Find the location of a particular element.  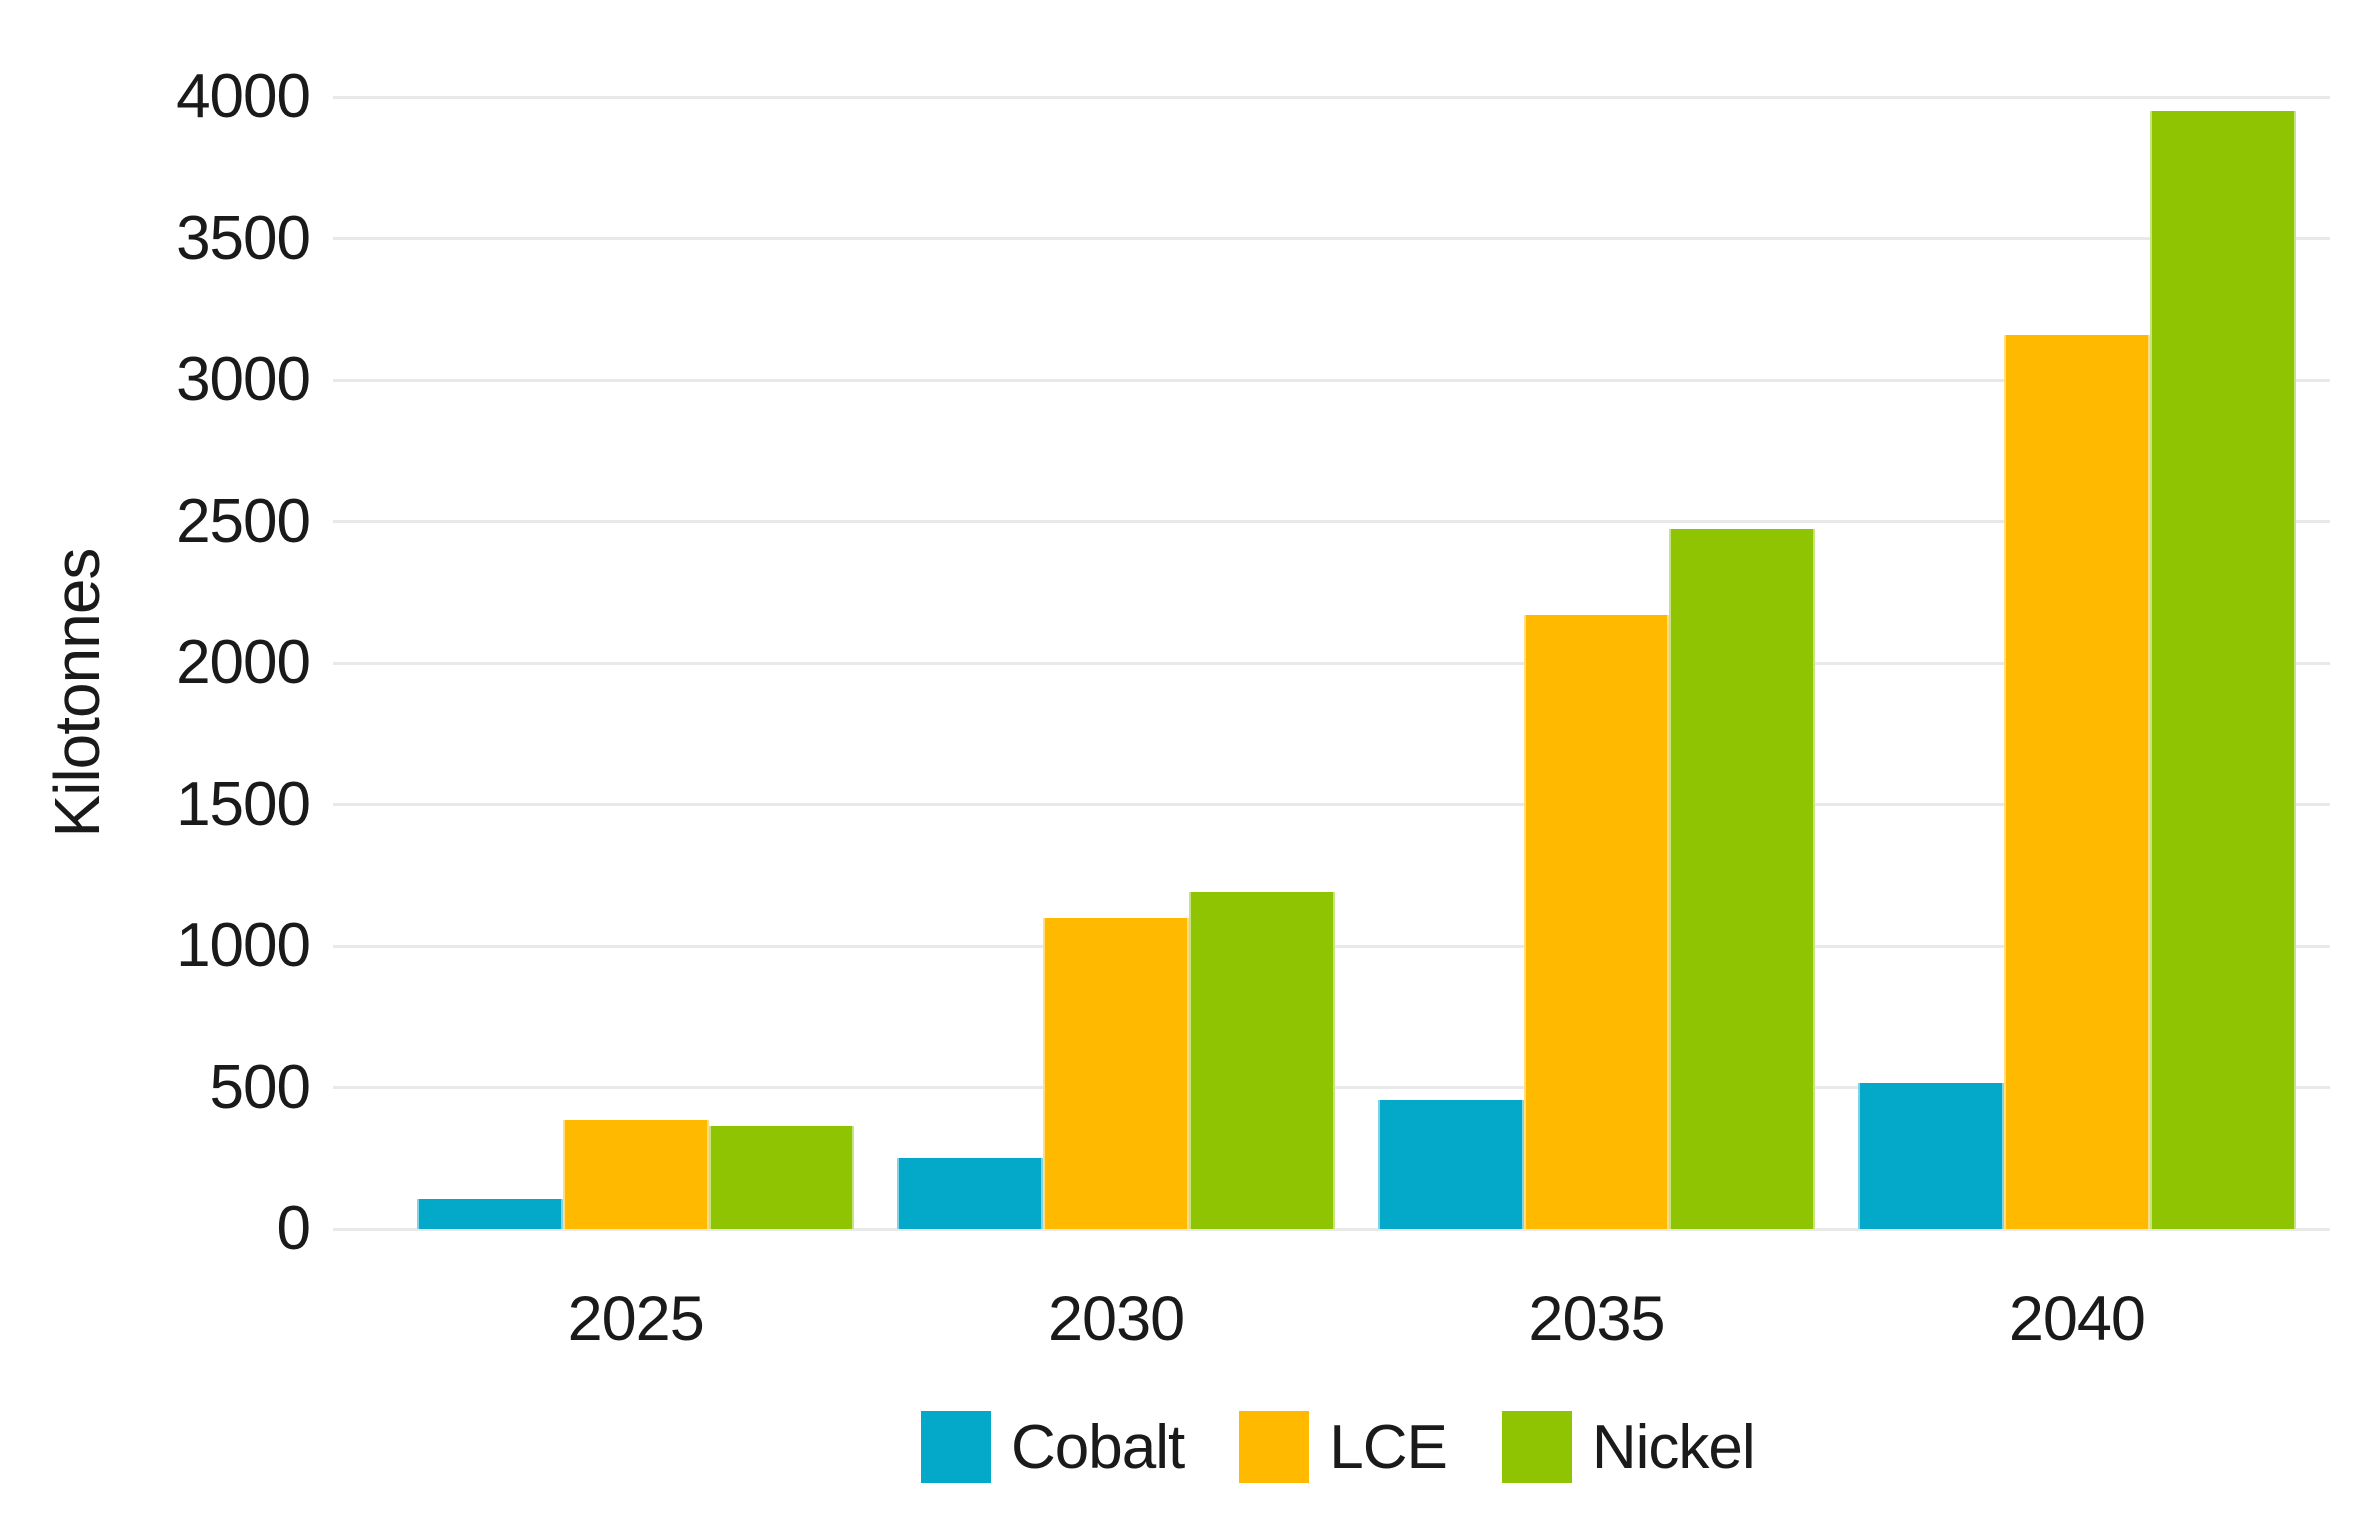

y-tick-label-2000: 2000 is located at coordinates (243, 662).